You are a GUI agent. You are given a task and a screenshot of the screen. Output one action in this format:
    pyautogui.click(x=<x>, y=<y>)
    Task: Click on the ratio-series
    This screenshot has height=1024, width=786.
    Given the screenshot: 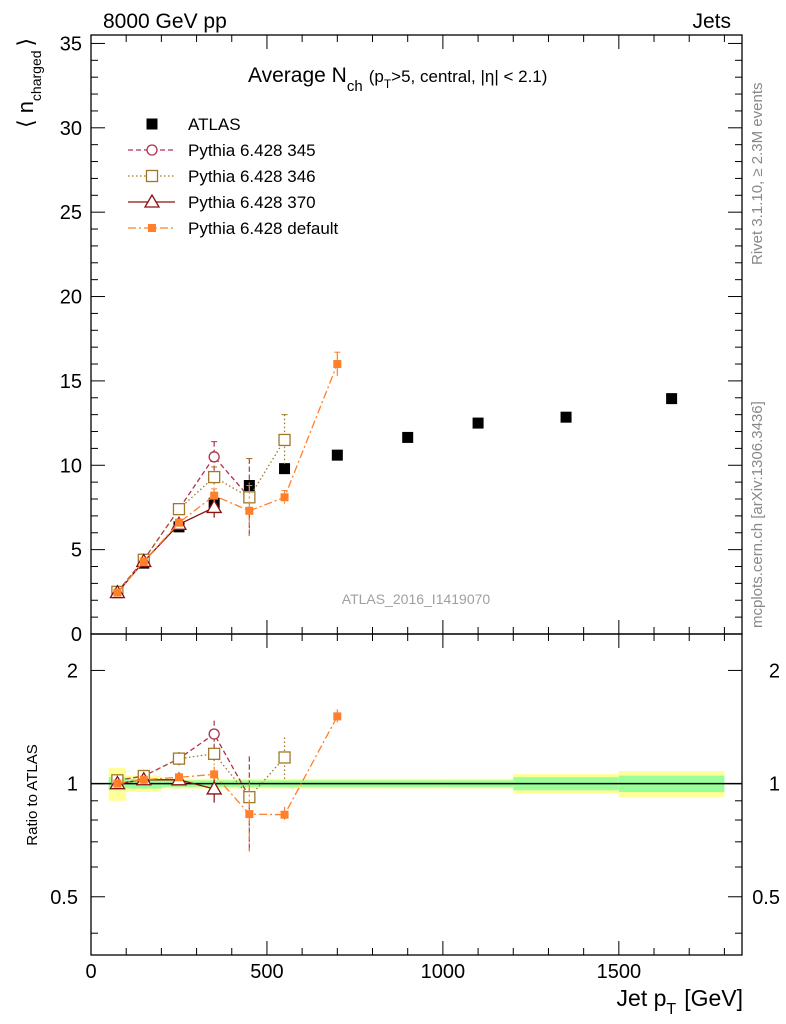 What is the action you would take?
    pyautogui.click(x=225, y=780)
    